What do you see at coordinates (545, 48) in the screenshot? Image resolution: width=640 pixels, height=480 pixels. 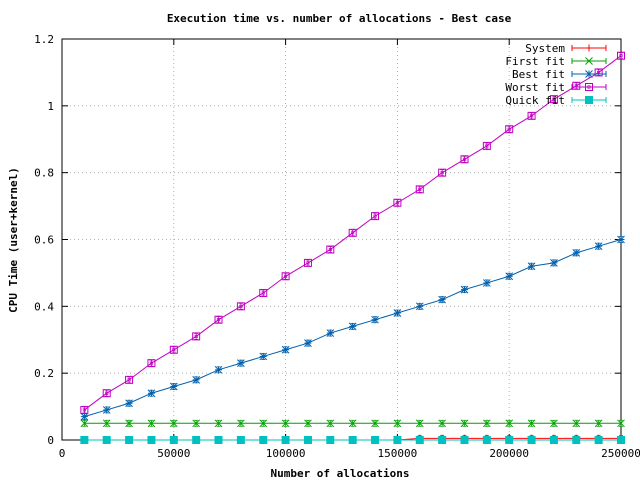 I see `legend-label: System` at bounding box center [545, 48].